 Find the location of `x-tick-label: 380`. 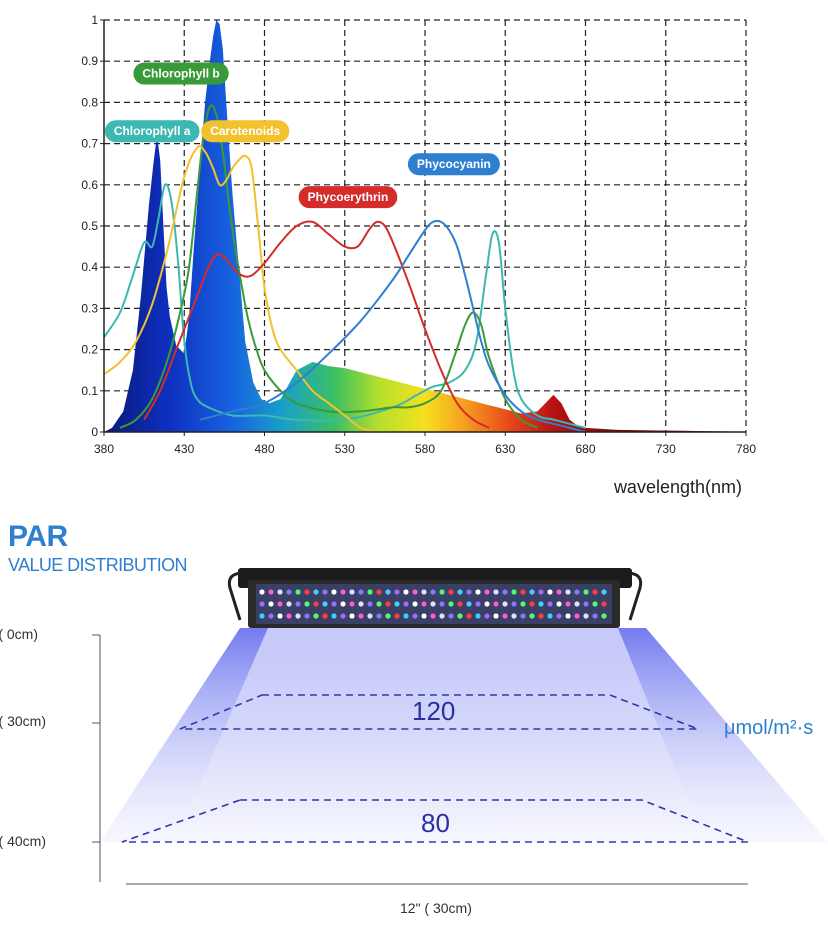

x-tick-label: 380 is located at coordinates (104, 449).